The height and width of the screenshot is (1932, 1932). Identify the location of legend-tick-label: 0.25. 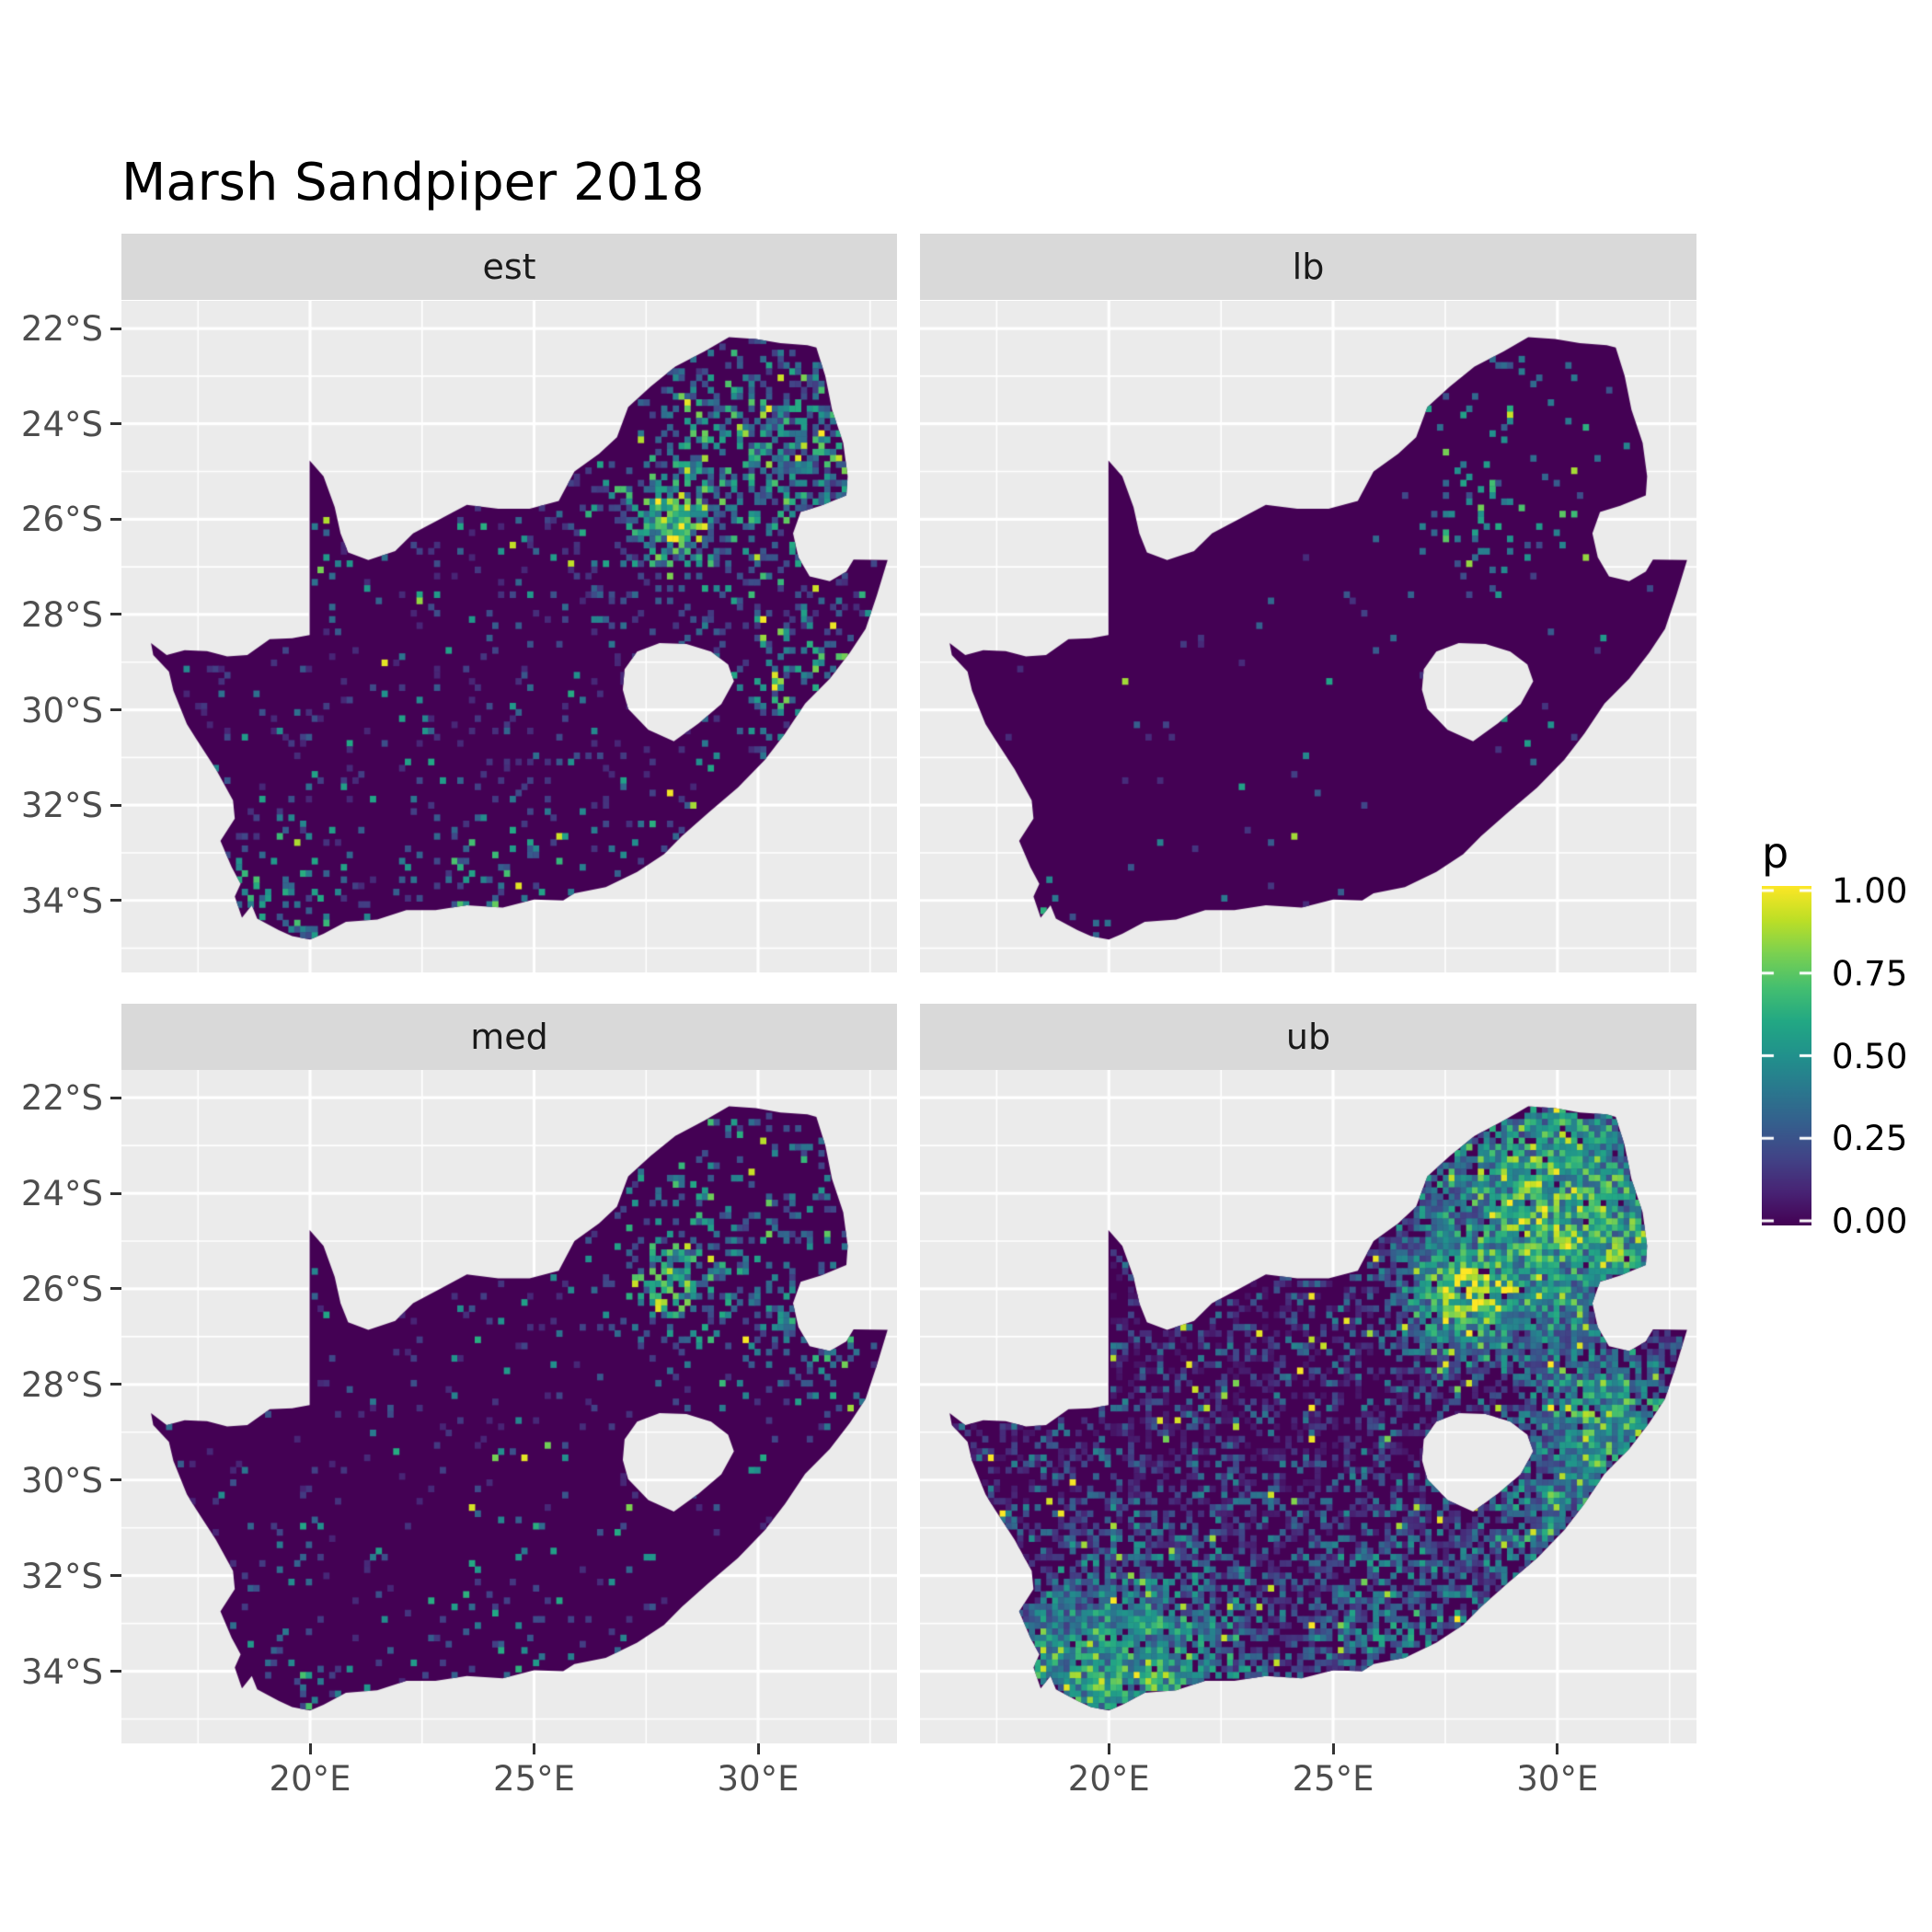
(1870, 1139).